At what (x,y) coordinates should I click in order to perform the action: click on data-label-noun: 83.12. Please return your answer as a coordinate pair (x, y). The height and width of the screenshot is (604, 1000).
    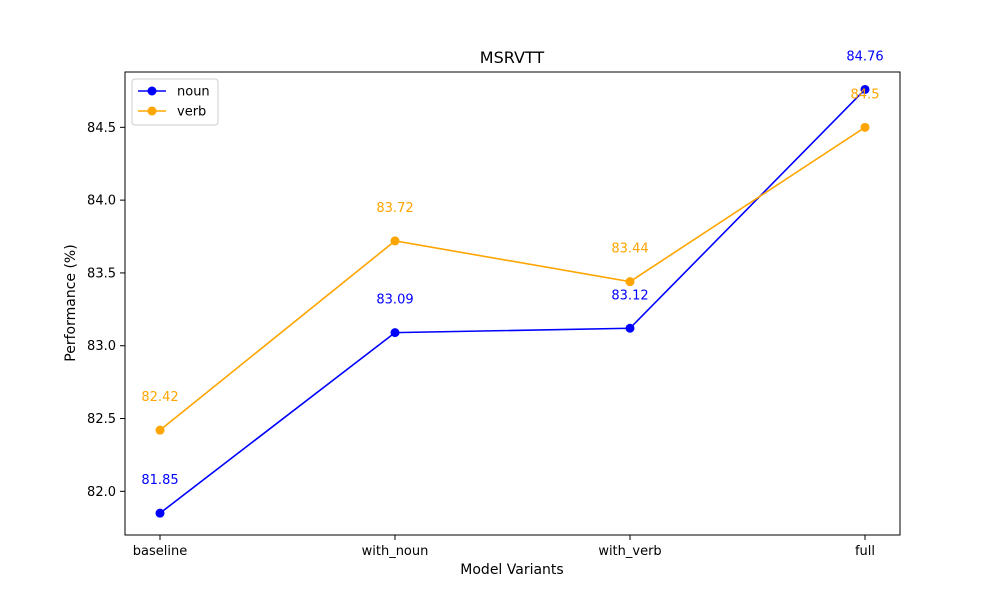
    Looking at the image, I should click on (629, 295).